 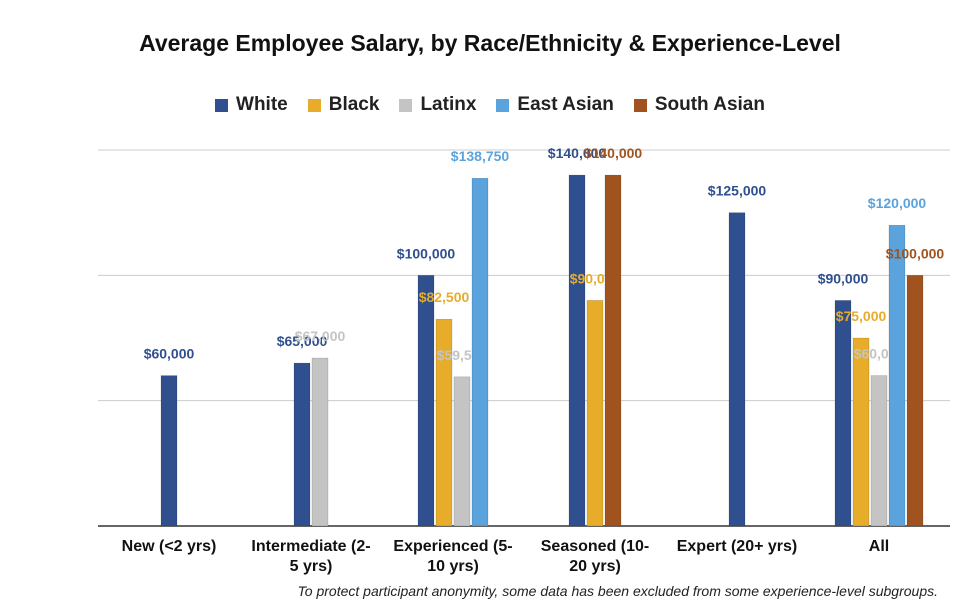 I want to click on data-label-black-5: $75,000, so click(x=861, y=316).